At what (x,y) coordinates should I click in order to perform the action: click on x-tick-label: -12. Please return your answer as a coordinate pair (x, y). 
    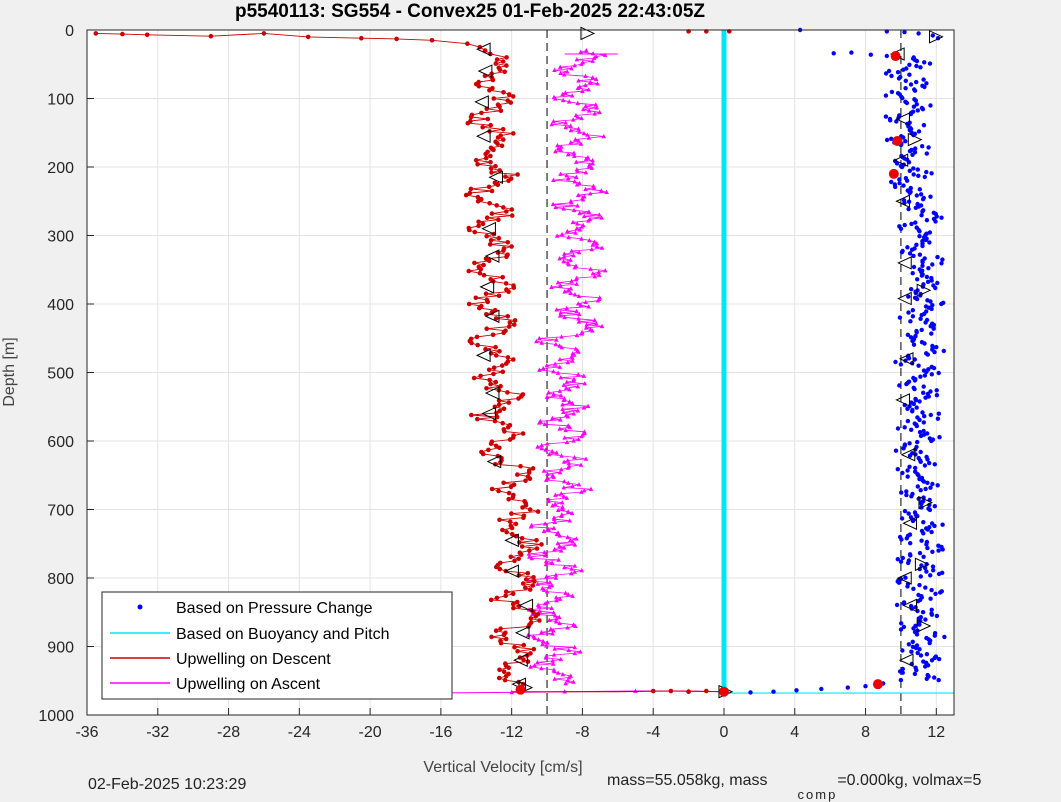
    Looking at the image, I should click on (511, 732).